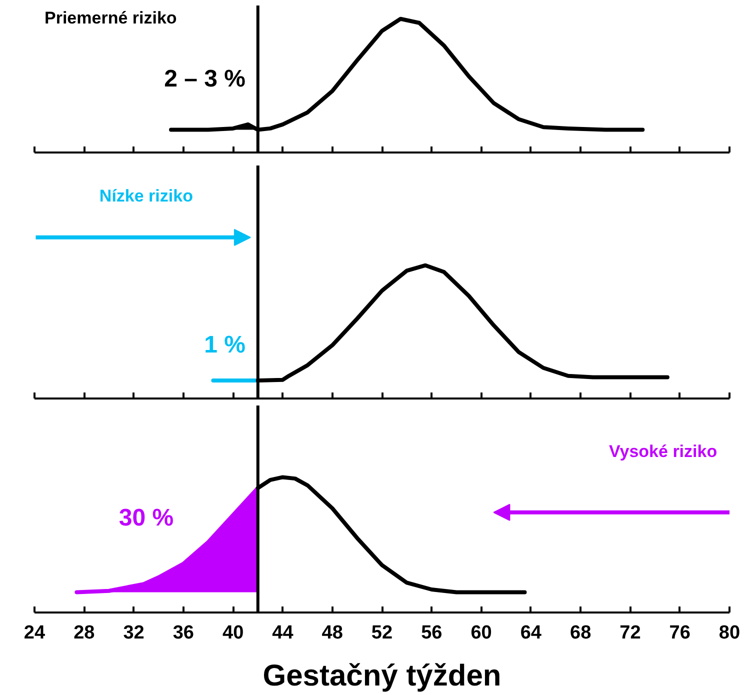  Describe the element at coordinates (630, 633) in the screenshot. I see `x-tick-label: 72` at that location.